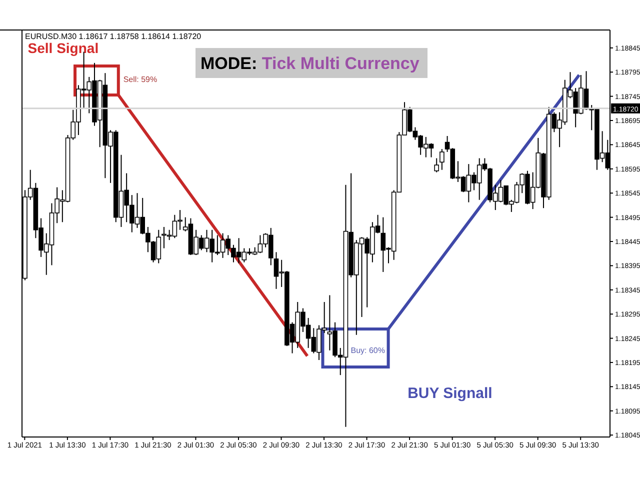  Describe the element at coordinates (140, 79) in the screenshot. I see `annotation: Sell: 59%` at that location.